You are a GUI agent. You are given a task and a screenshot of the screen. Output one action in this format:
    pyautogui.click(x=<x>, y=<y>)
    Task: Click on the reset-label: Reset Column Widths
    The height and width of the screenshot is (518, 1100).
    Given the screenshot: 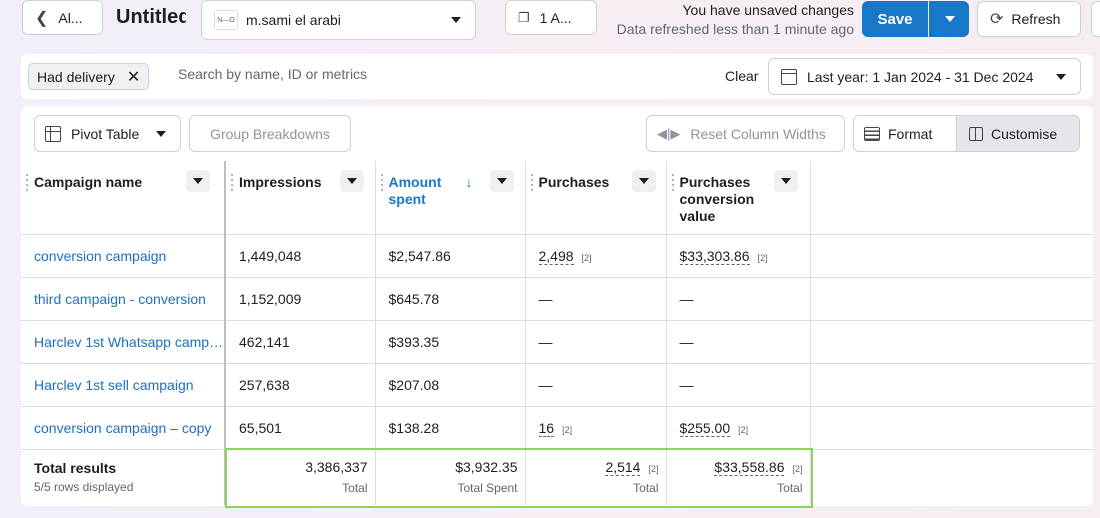 What is the action you would take?
    pyautogui.click(x=758, y=133)
    